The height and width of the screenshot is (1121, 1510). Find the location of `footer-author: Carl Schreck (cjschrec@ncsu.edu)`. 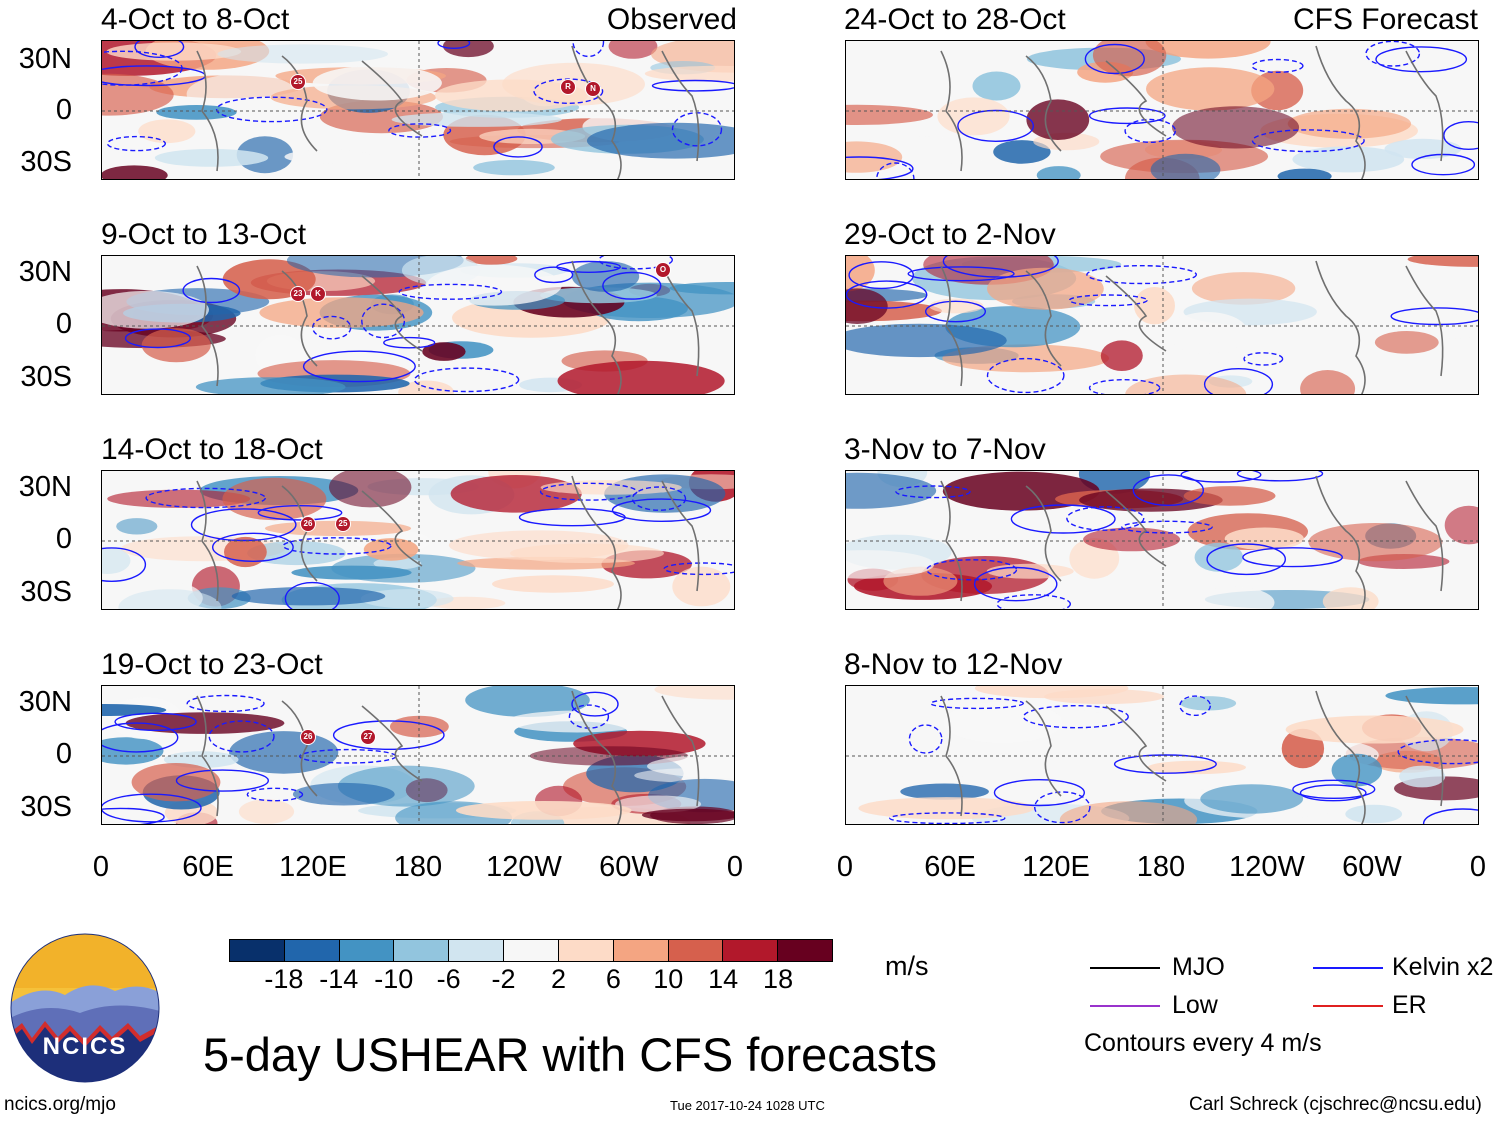

footer-author: Carl Schreck (cjschrec@ncsu.edu) is located at coordinates (1335, 1104).